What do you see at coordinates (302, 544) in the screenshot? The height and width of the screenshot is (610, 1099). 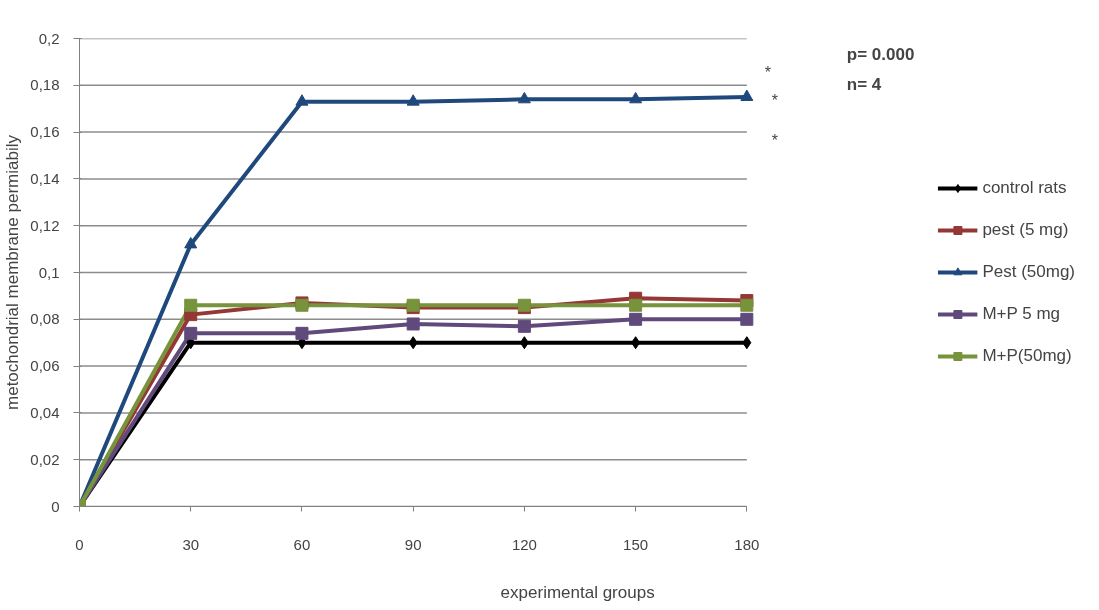 I see `x-tick-label: 60` at bounding box center [302, 544].